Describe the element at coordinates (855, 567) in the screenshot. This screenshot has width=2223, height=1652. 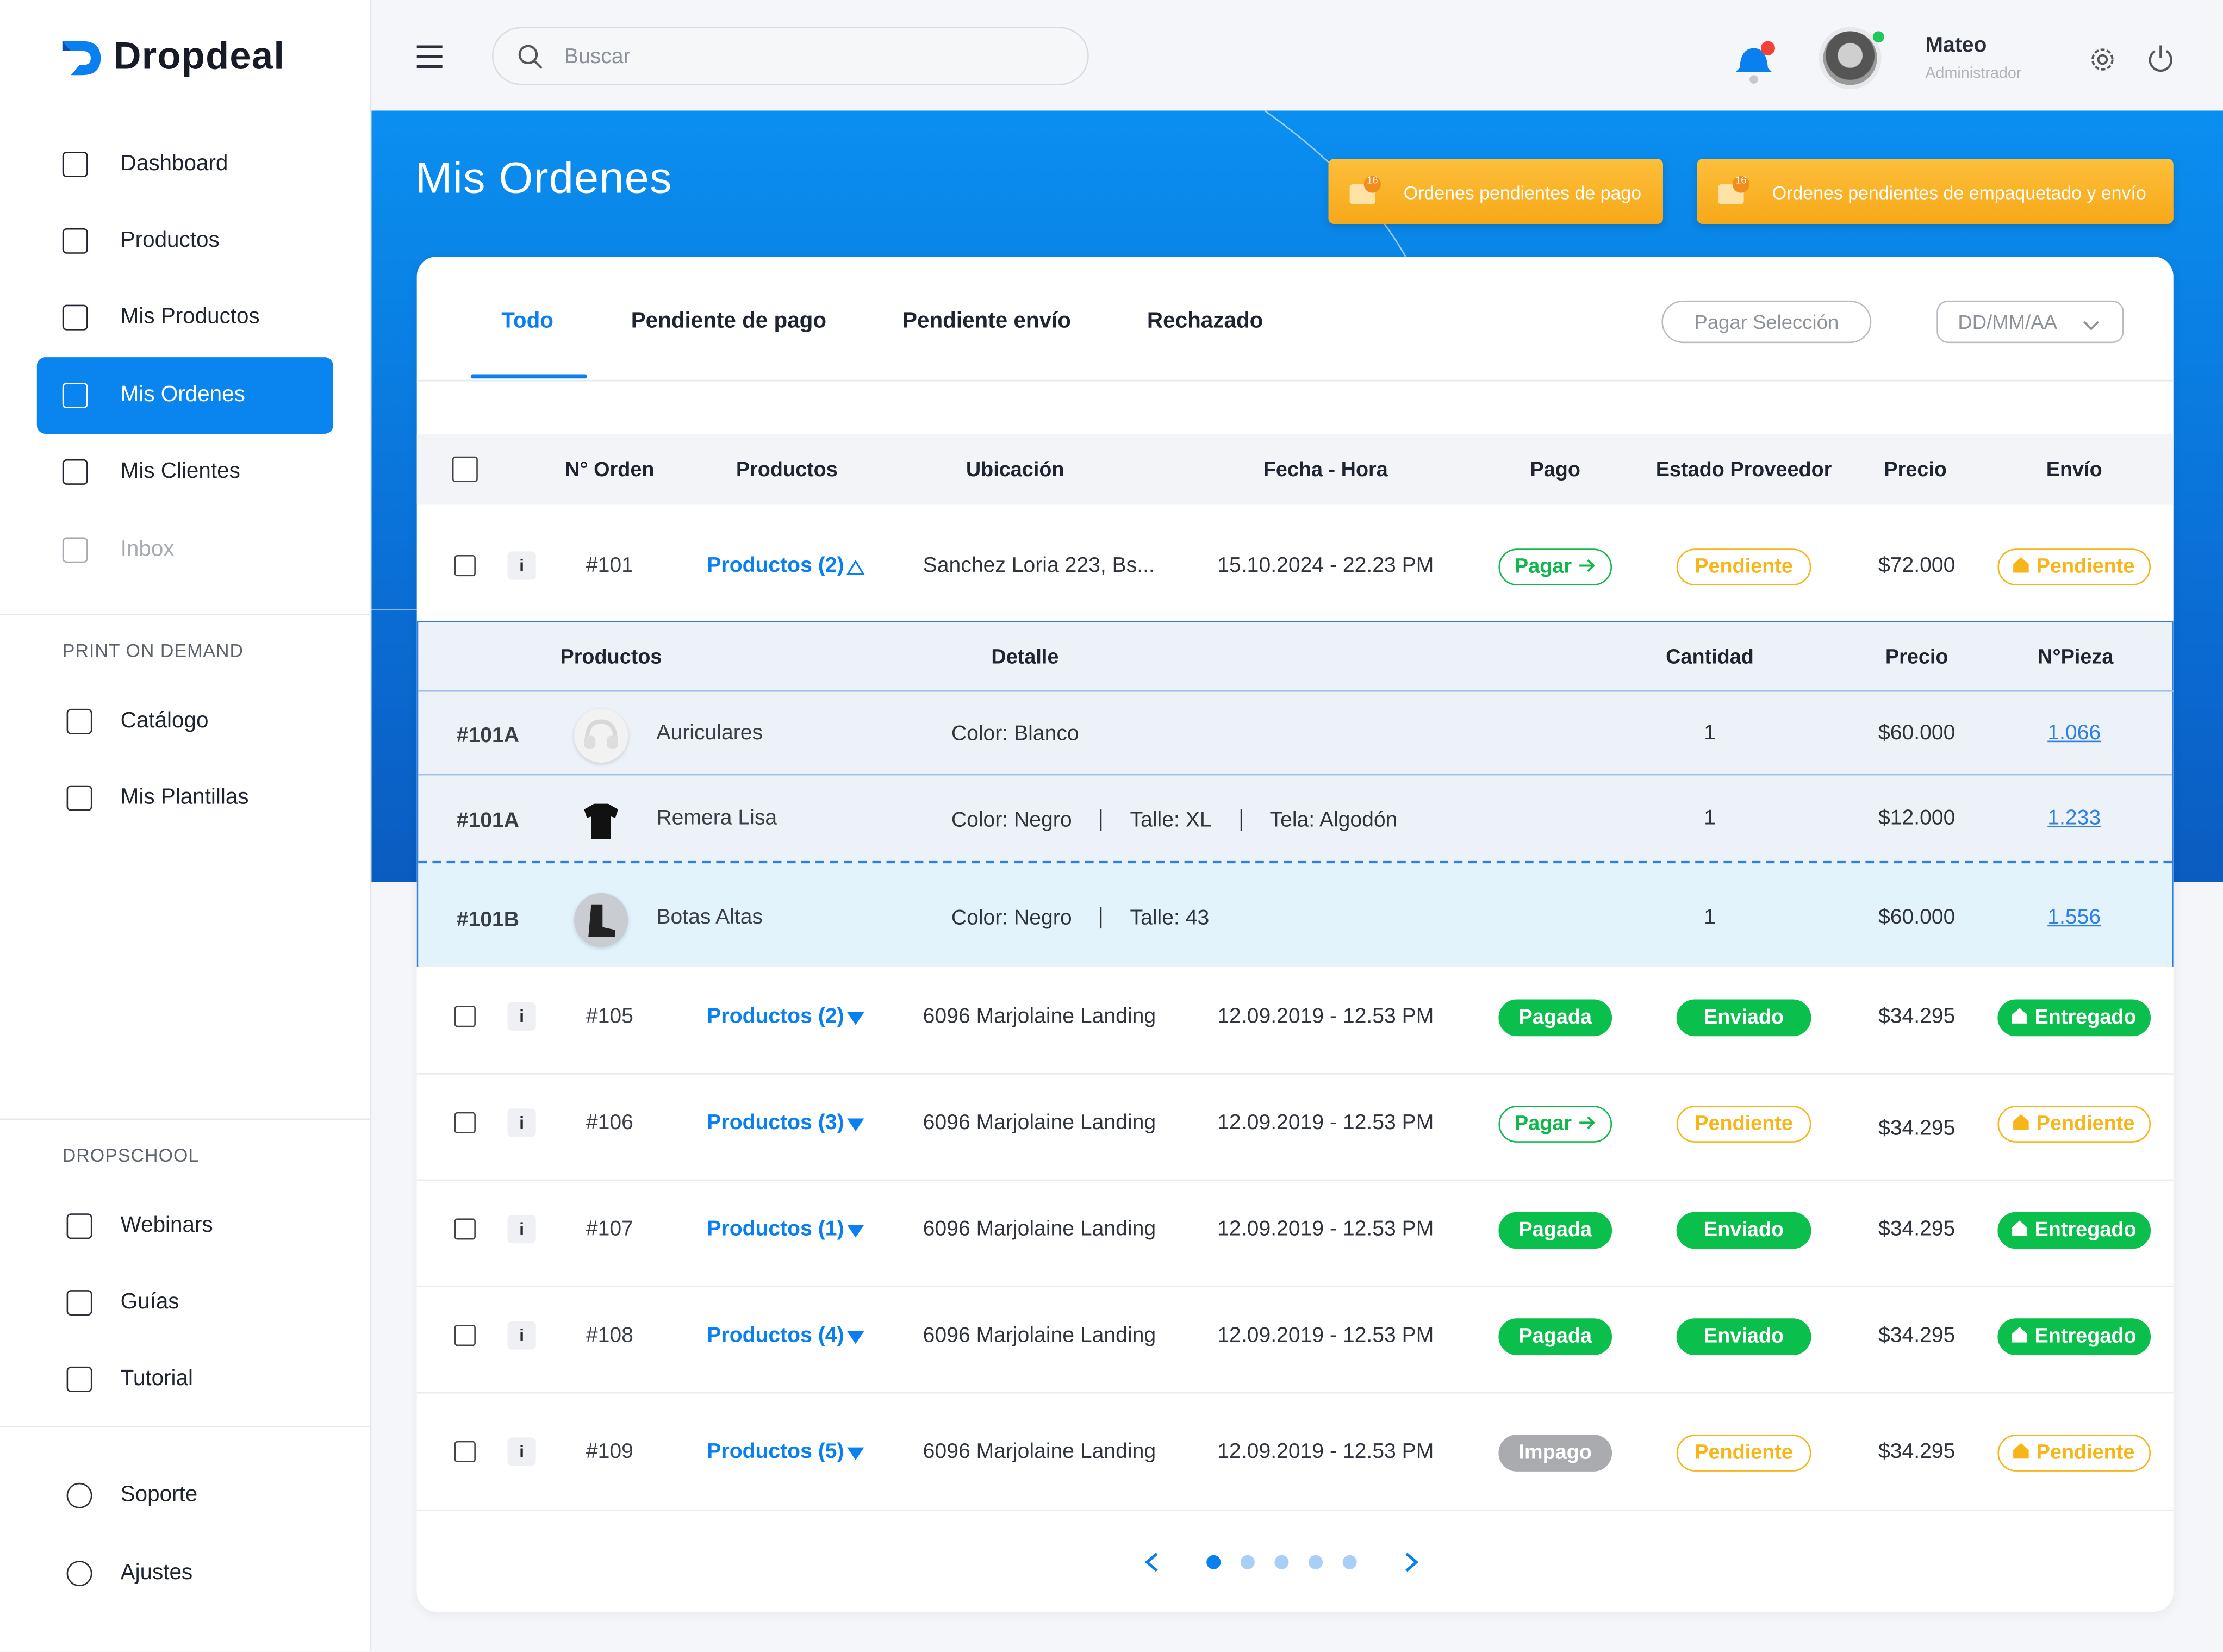
I see `expand-icon-svg` at that location.